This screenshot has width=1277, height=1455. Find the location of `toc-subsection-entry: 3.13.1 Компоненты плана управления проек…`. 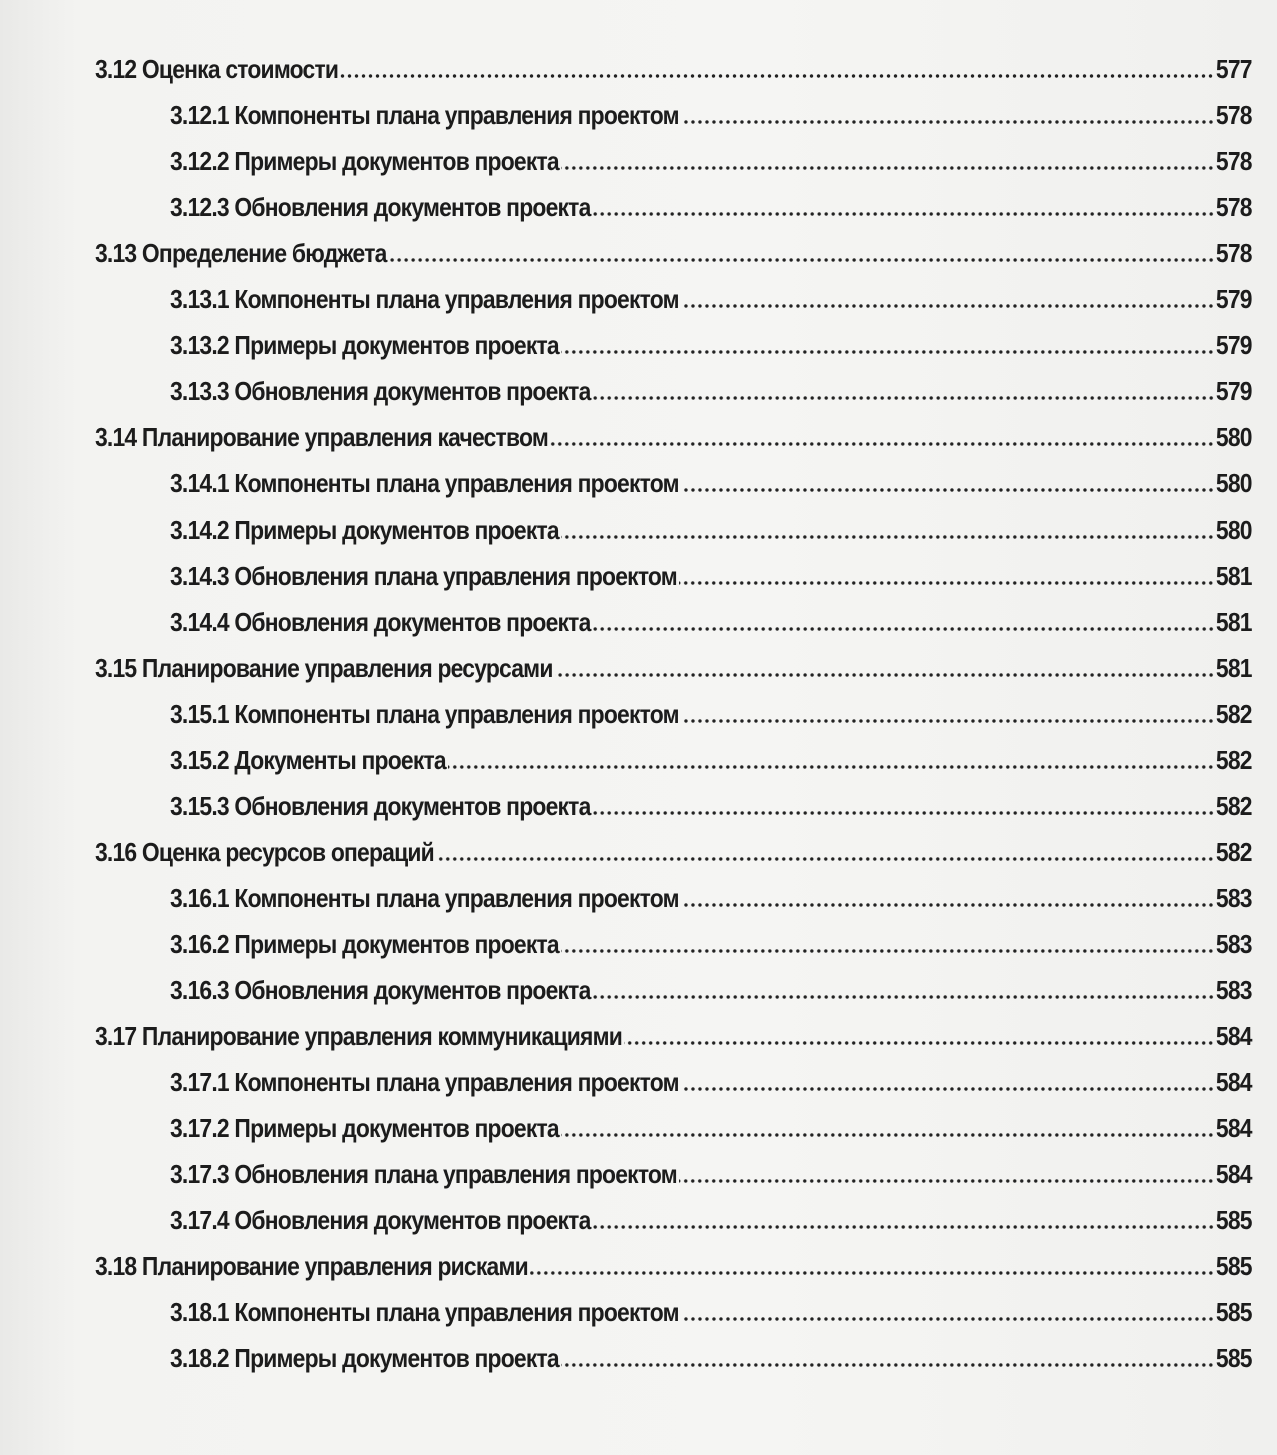

toc-subsection-entry: 3.13.1 Компоненты плана управления проек… is located at coordinates (626, 295).